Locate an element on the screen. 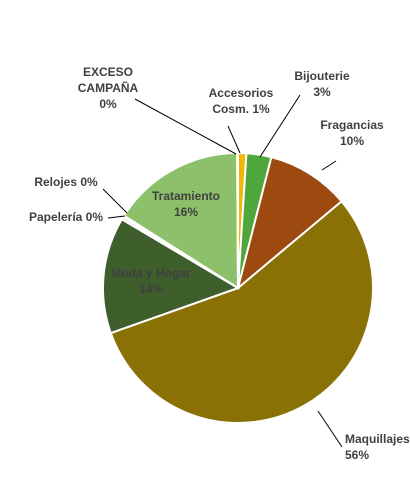 This screenshot has width=410, height=490. leader-line-maquillajes is located at coordinates (330, 429).